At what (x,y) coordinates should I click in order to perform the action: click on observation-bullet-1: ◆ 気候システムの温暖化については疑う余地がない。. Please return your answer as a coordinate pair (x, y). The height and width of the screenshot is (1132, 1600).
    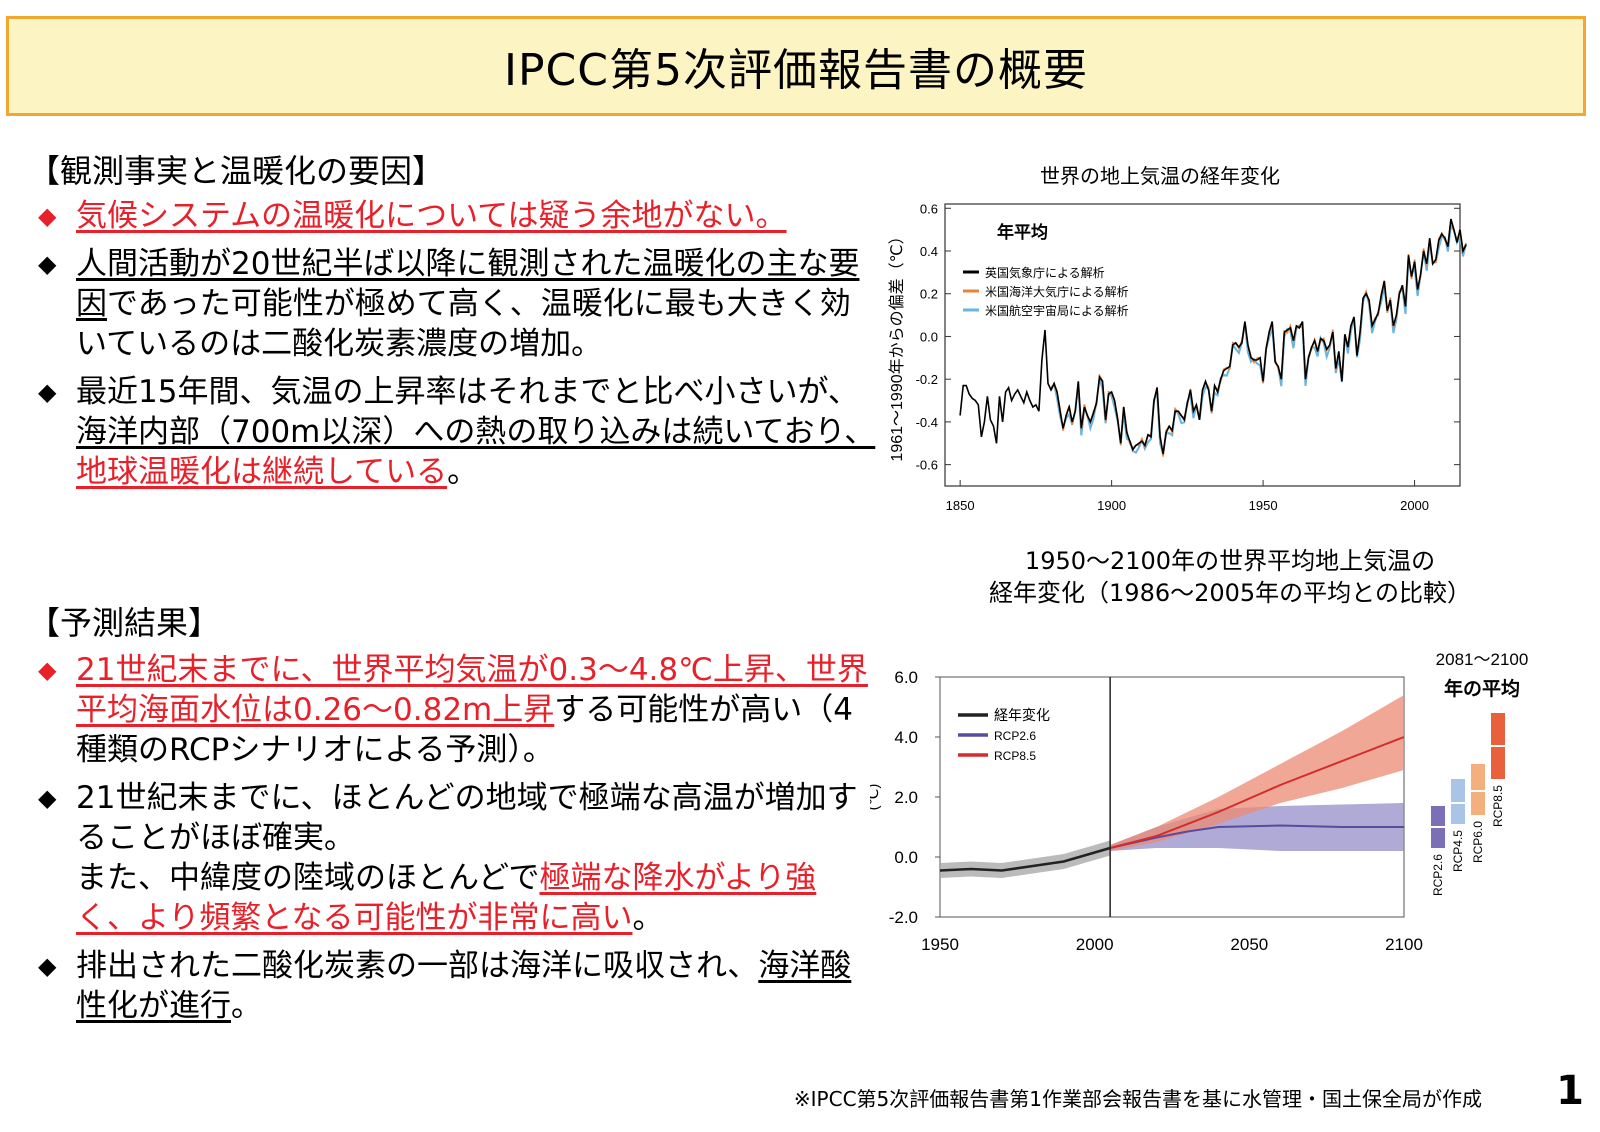
    Looking at the image, I should click on (458, 216).